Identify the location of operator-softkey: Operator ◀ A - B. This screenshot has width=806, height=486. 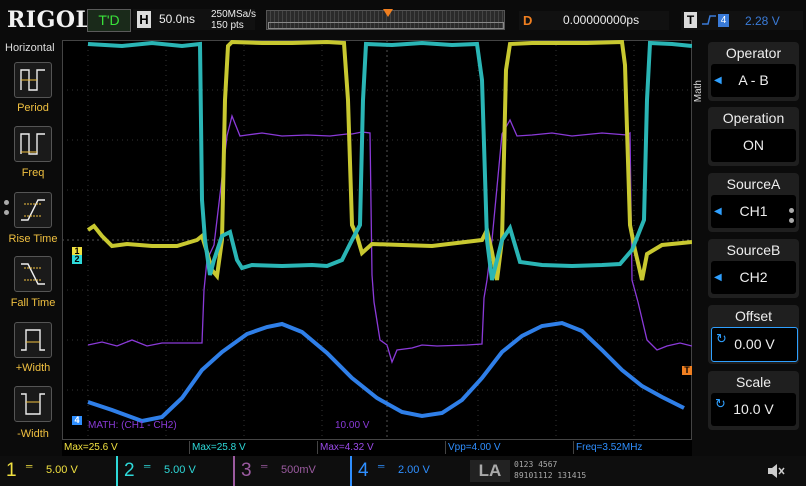
(753, 71).